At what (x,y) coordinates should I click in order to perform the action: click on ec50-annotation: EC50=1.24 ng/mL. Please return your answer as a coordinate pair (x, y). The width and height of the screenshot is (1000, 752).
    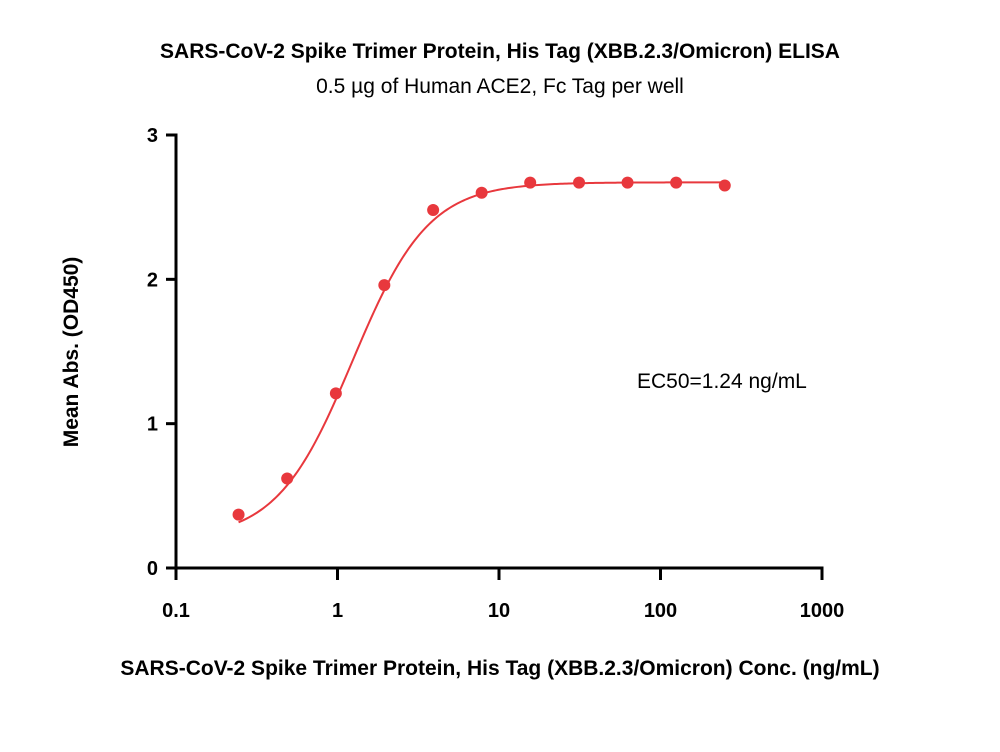
    Looking at the image, I should click on (722, 381).